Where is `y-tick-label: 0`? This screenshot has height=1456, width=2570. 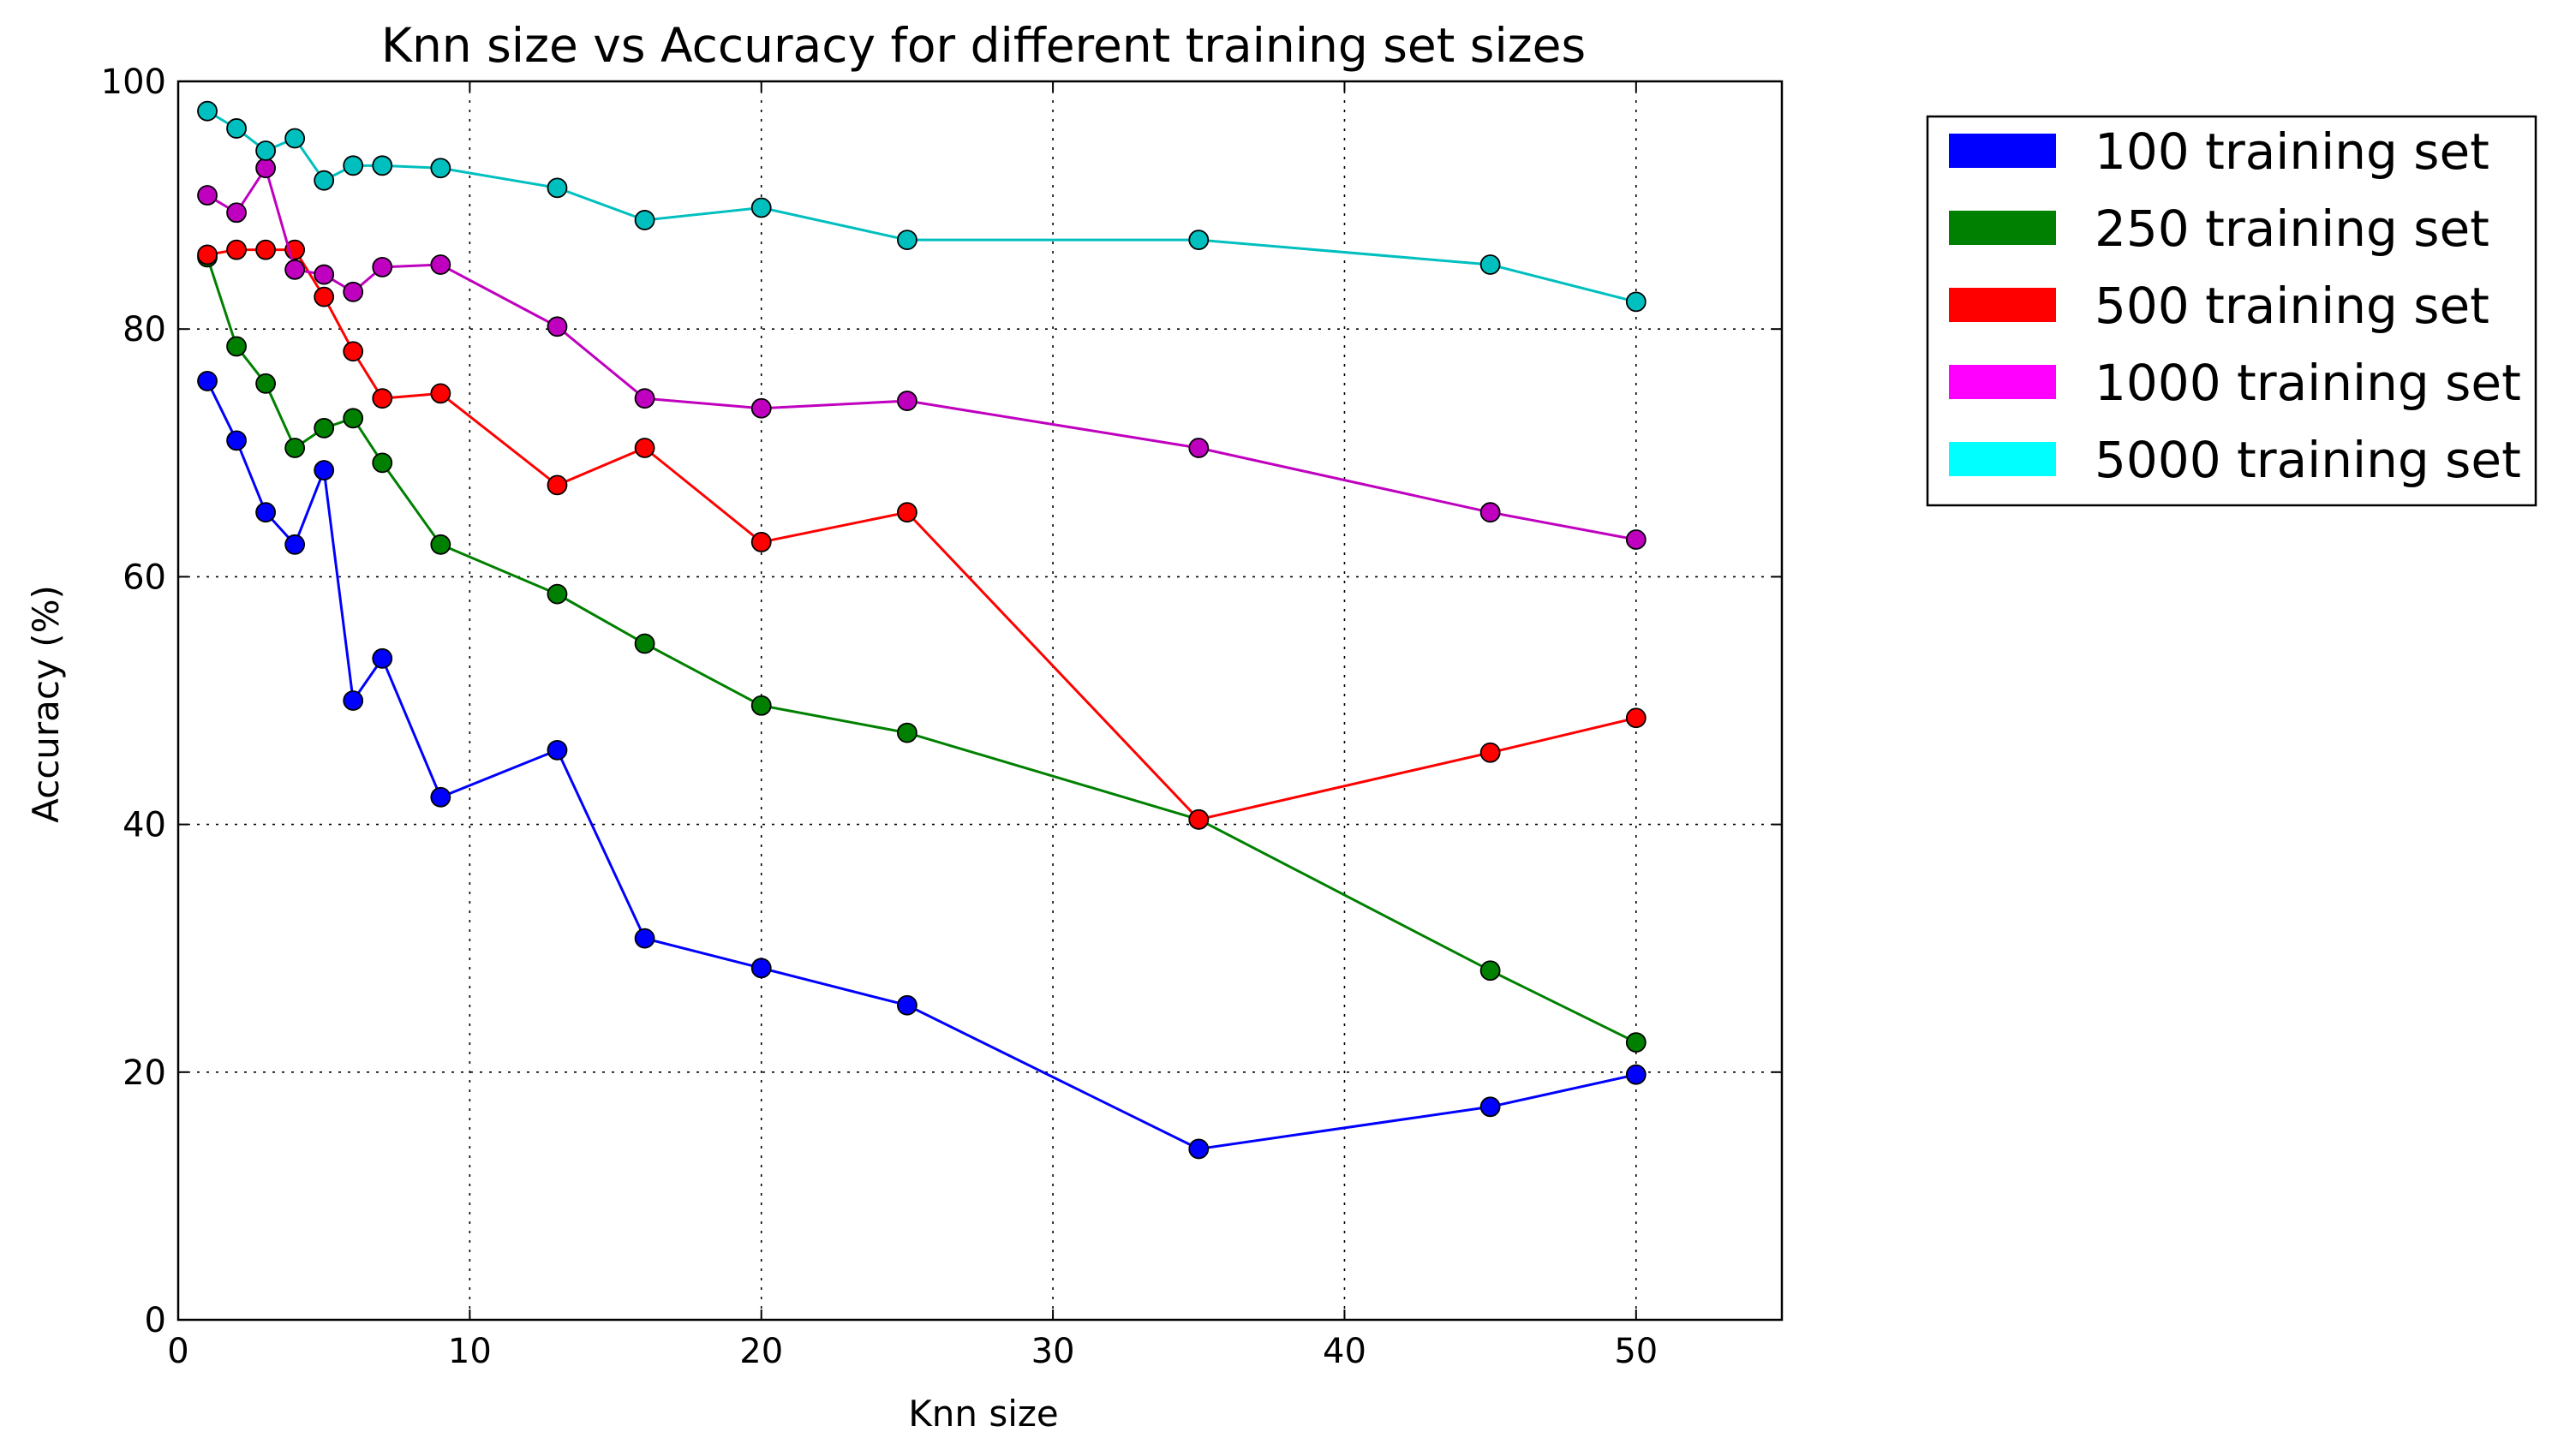 y-tick-label: 0 is located at coordinates (156, 1320).